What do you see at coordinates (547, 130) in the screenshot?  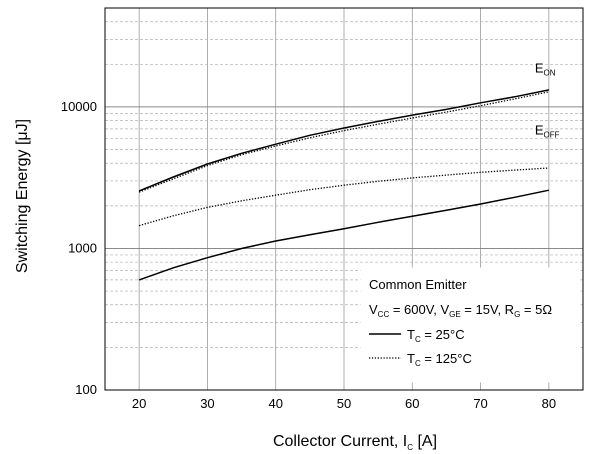 I see `curve-label-eoff: EOFF` at bounding box center [547, 130].